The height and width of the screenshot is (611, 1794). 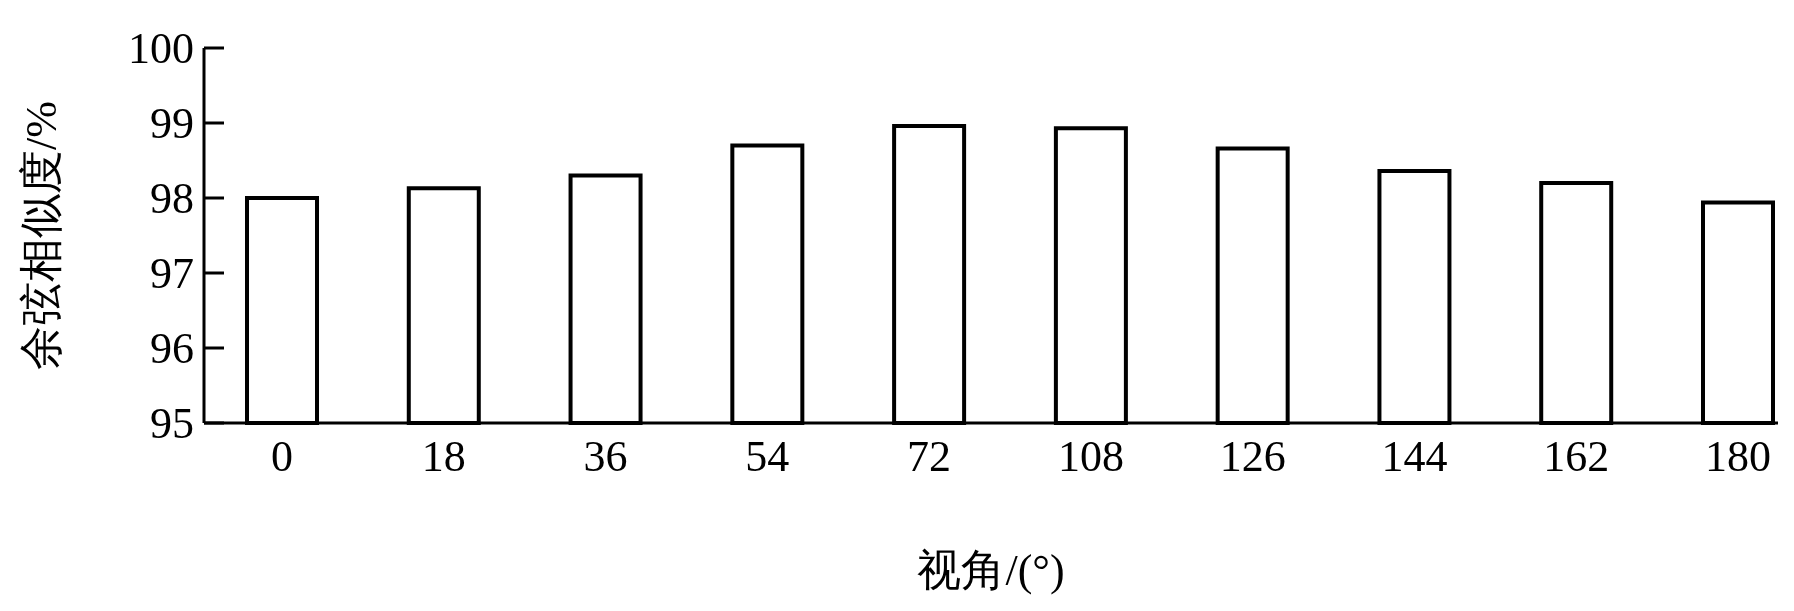 I want to click on x-tick-label: 0, so click(x=282, y=456).